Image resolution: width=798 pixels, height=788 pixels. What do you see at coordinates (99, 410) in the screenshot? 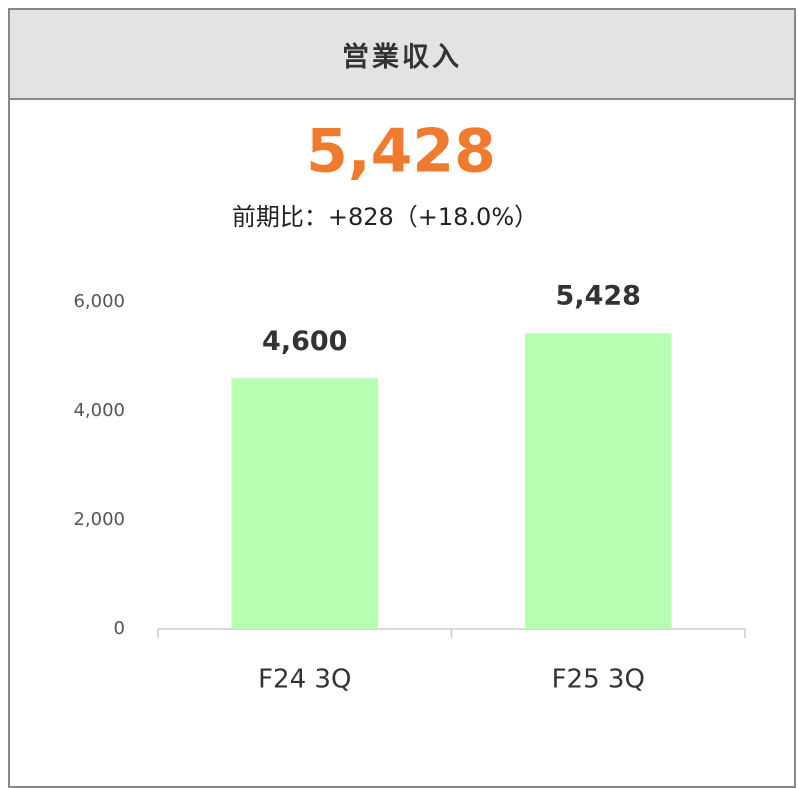
I see `y-tick-label: 4,000` at bounding box center [99, 410].